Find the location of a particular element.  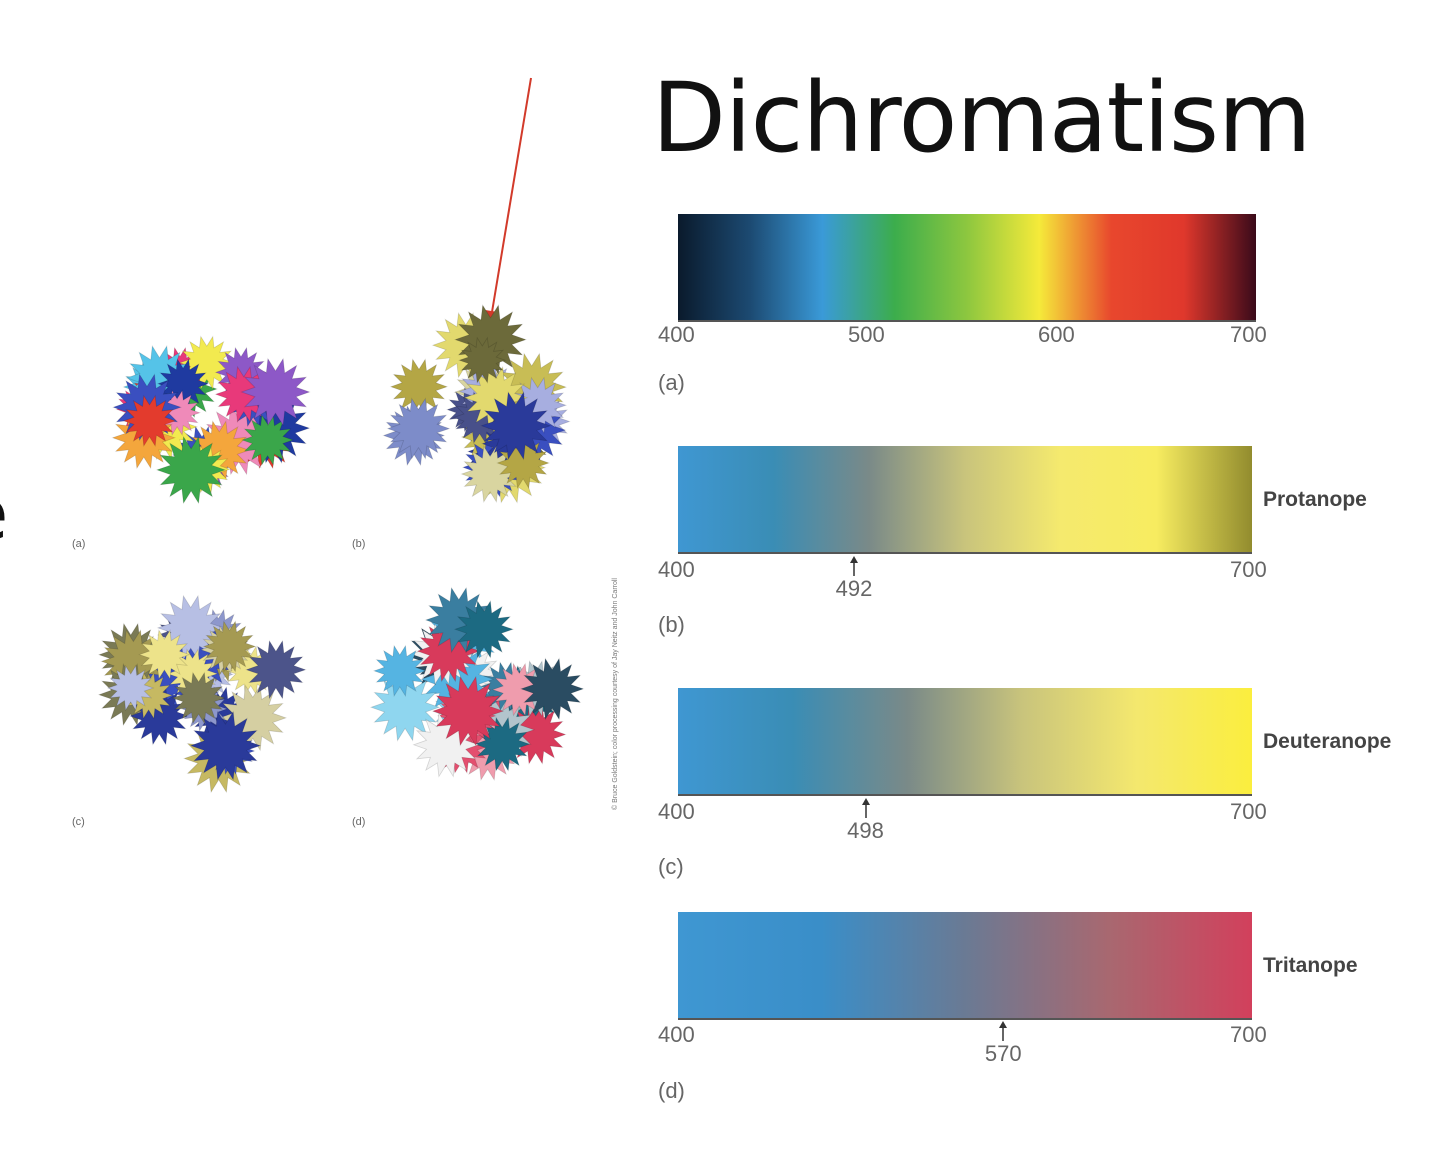

flower-image-deuteranope is located at coordinates (200, 688).